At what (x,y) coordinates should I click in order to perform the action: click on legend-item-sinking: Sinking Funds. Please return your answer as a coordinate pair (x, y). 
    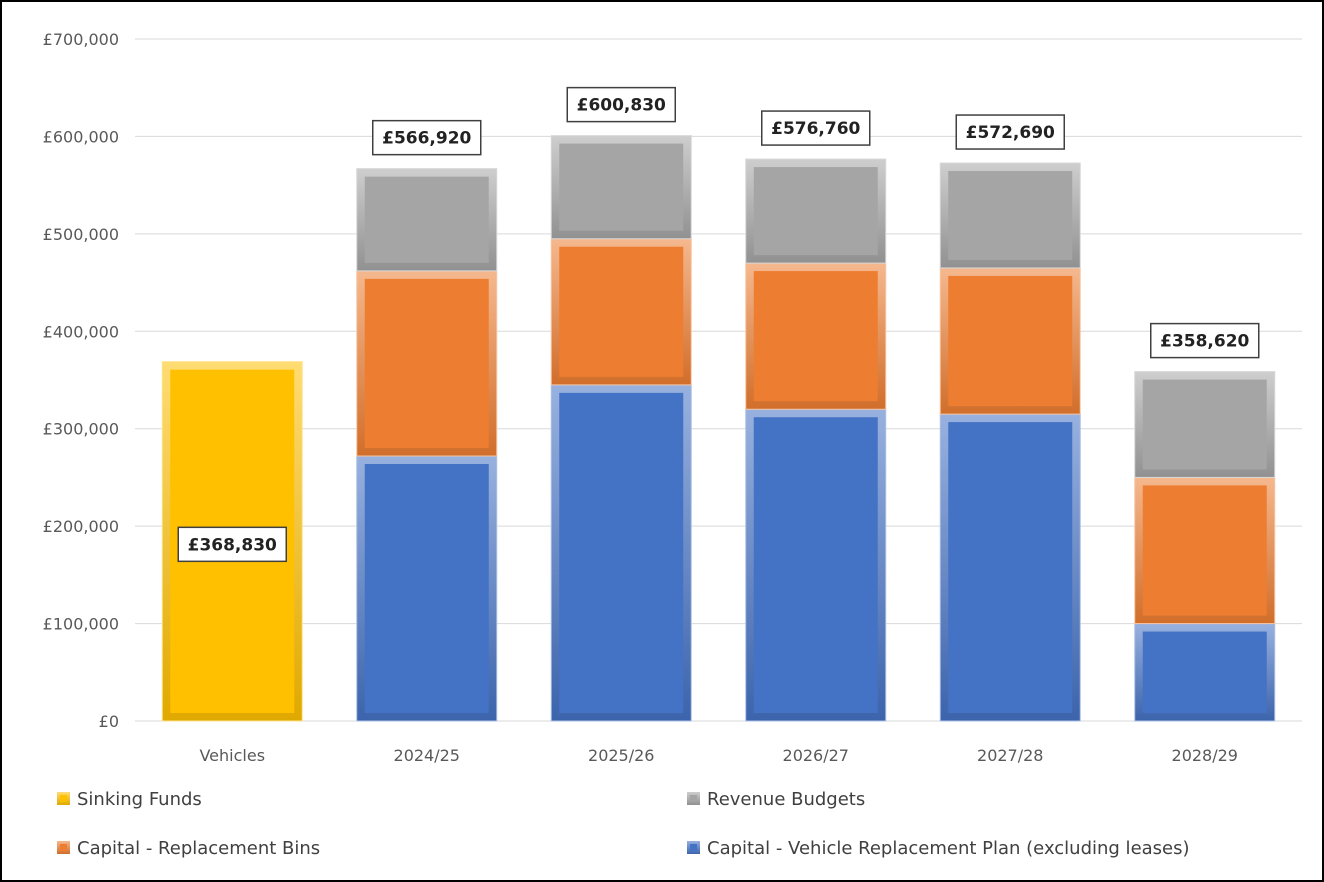
    Looking at the image, I should click on (129, 799).